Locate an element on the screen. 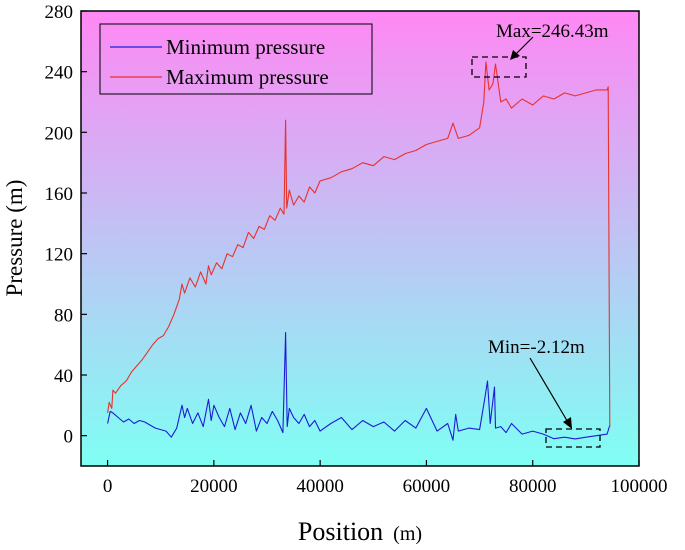 The image size is (685, 550). min-annotation-label: Min=-2.12m is located at coordinates (536, 347).